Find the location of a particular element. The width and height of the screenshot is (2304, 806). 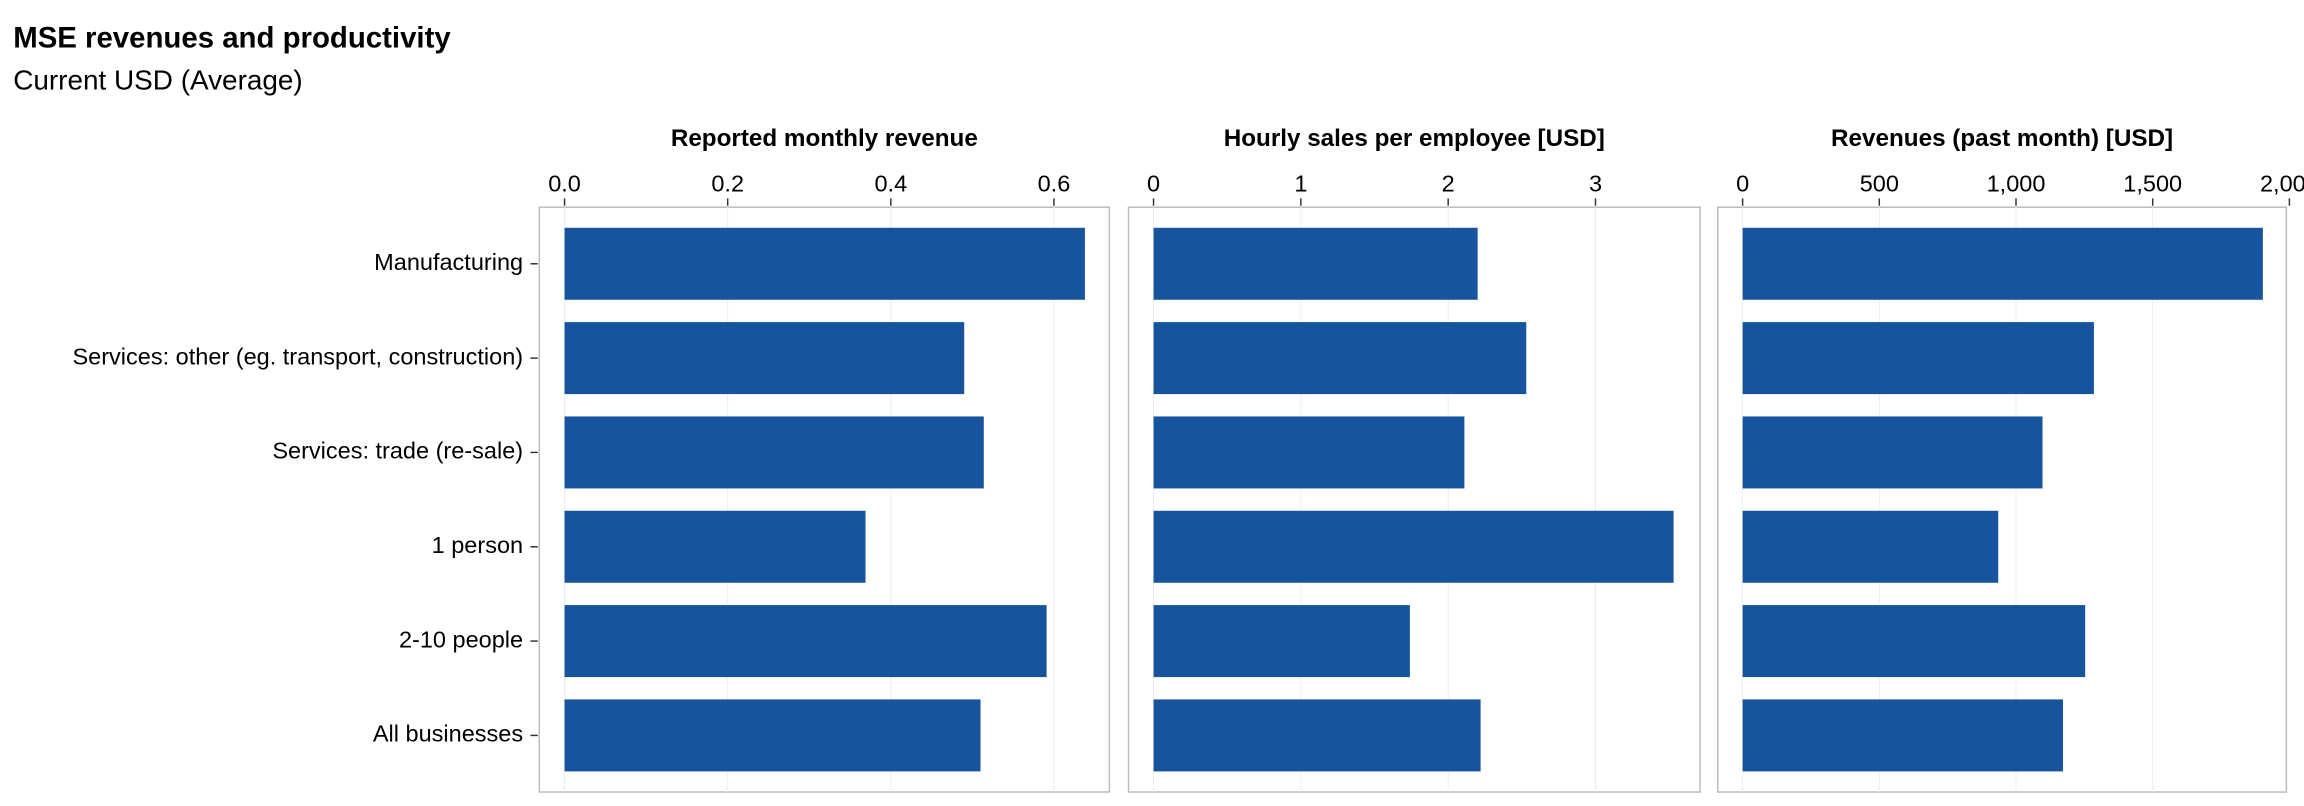

chart-title: MSE revenues and productivity is located at coordinates (232, 37).